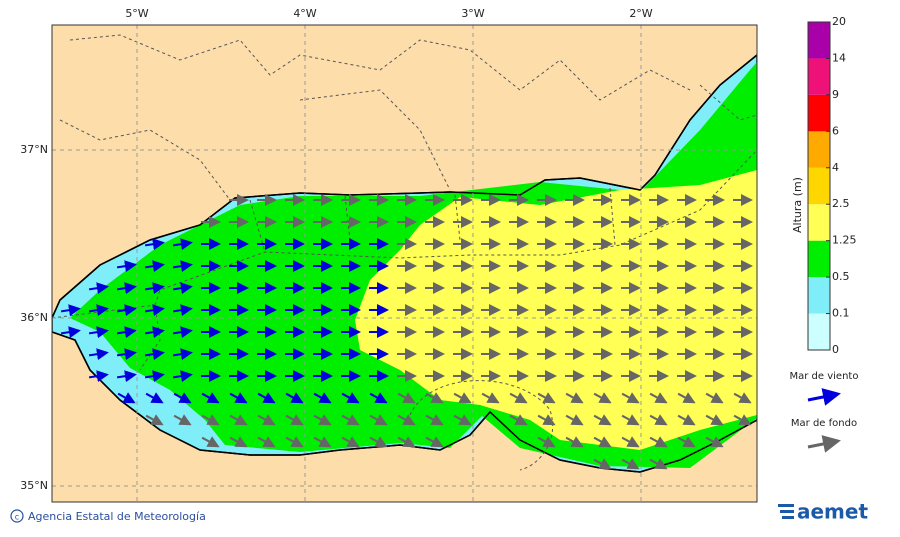 The width and height of the screenshot is (900, 537). What do you see at coordinates (832, 512) in the screenshot?
I see `logo: aemet` at bounding box center [832, 512].